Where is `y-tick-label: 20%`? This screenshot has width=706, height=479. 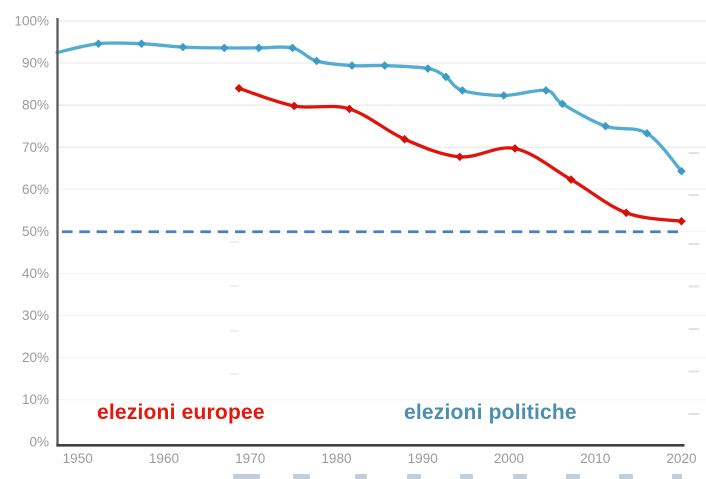
y-tick-label: 20% is located at coordinates (35, 357).